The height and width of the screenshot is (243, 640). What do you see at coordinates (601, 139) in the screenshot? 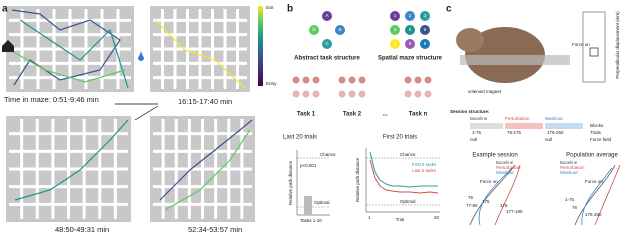
I see `row-label: Force field` at bounding box center [601, 139].